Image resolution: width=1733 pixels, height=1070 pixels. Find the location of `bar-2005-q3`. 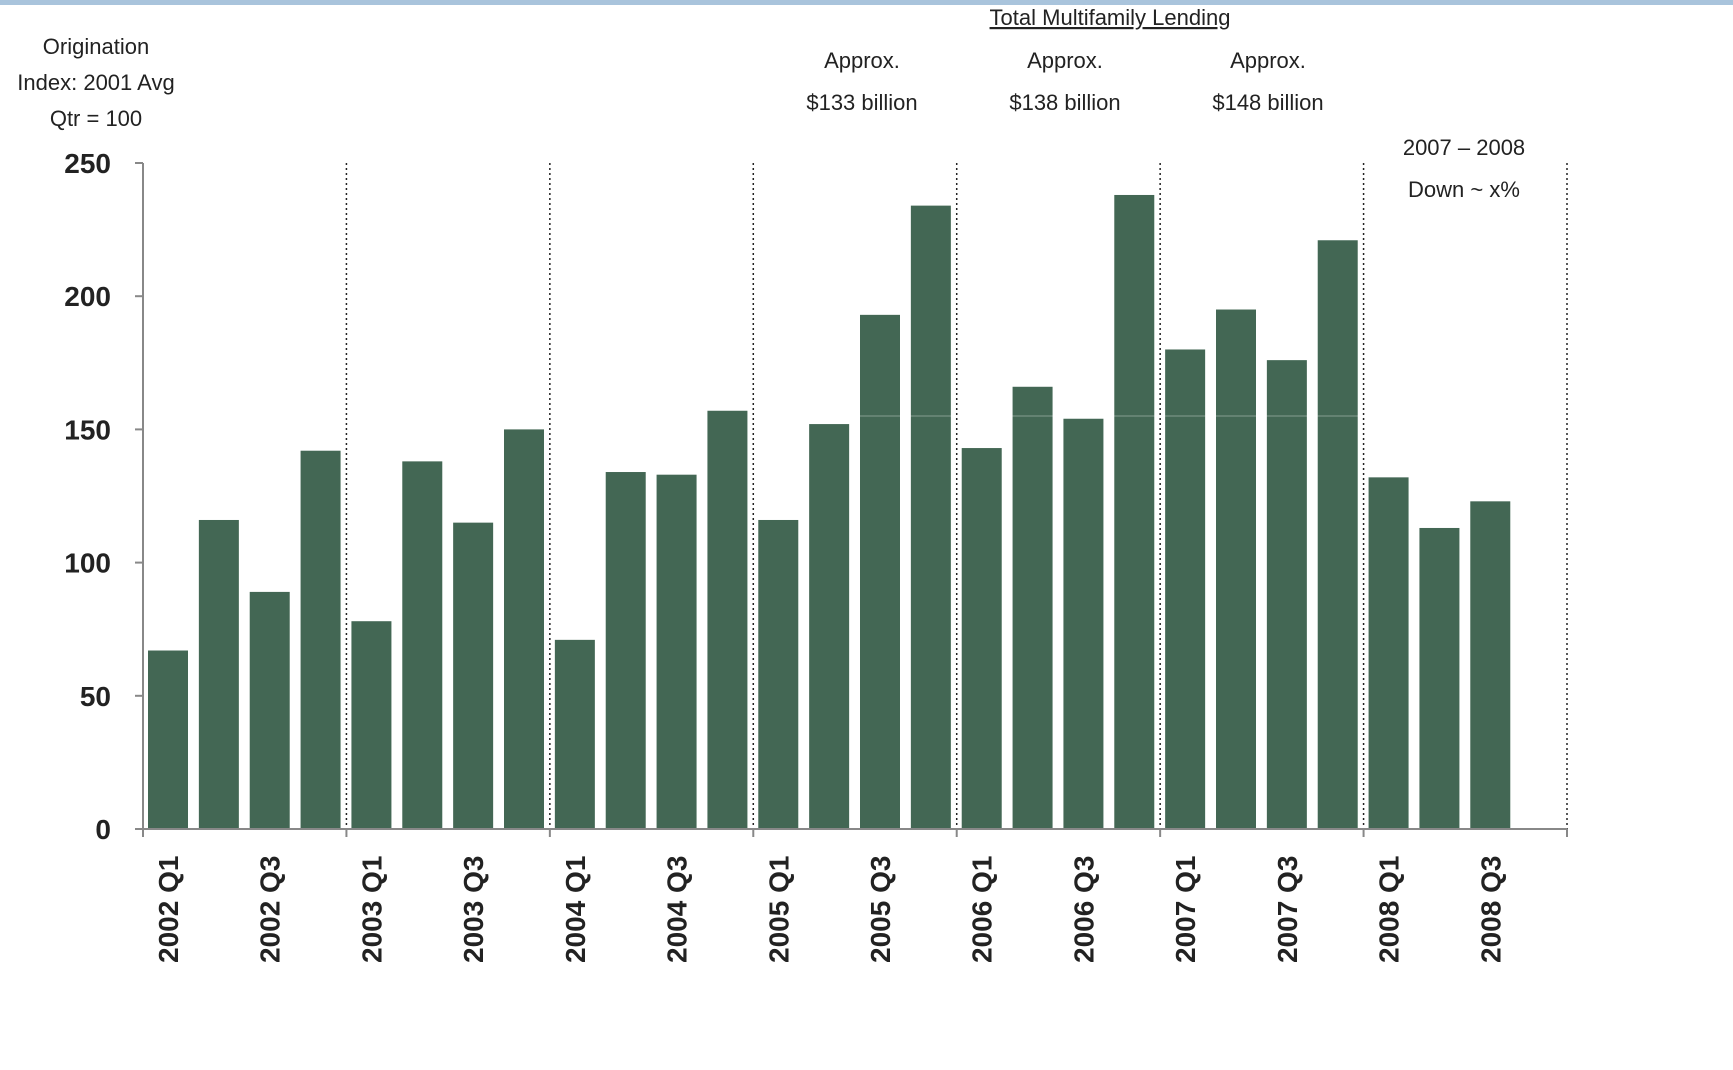

bar-2005-q3 is located at coordinates (880, 571).